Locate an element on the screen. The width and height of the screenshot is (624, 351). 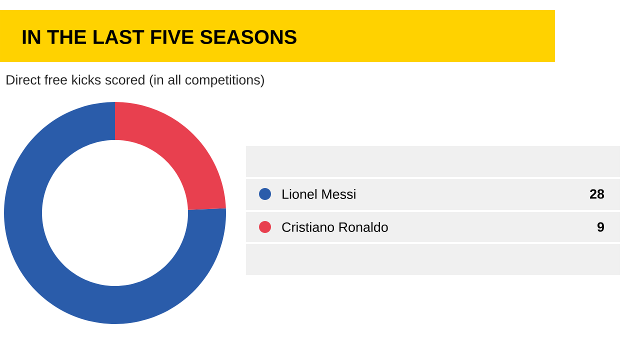
chart-subtitle: Direct free kicks scored (in all competitions) is located at coordinates (135, 81).